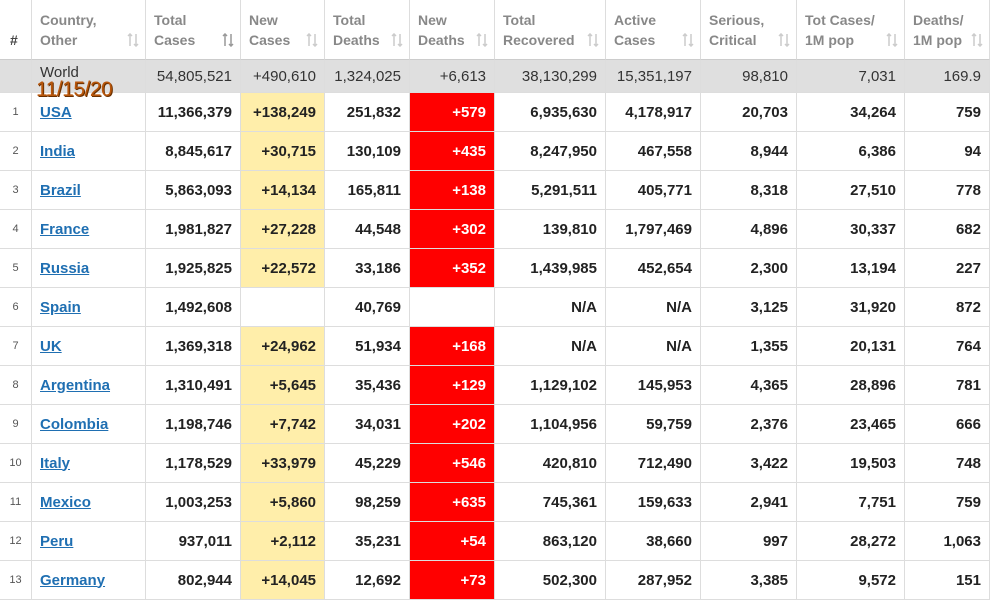  I want to click on table-cell: 937,011, so click(193, 541).